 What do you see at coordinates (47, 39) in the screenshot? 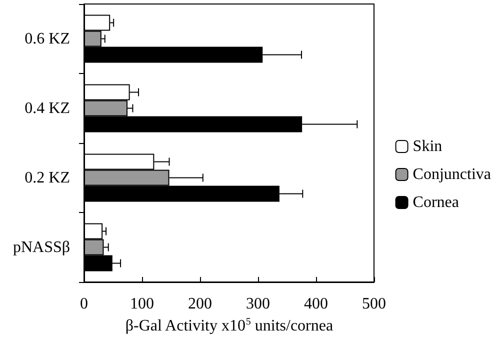
I see `y-tick-label: 0.6 KZ` at bounding box center [47, 39].